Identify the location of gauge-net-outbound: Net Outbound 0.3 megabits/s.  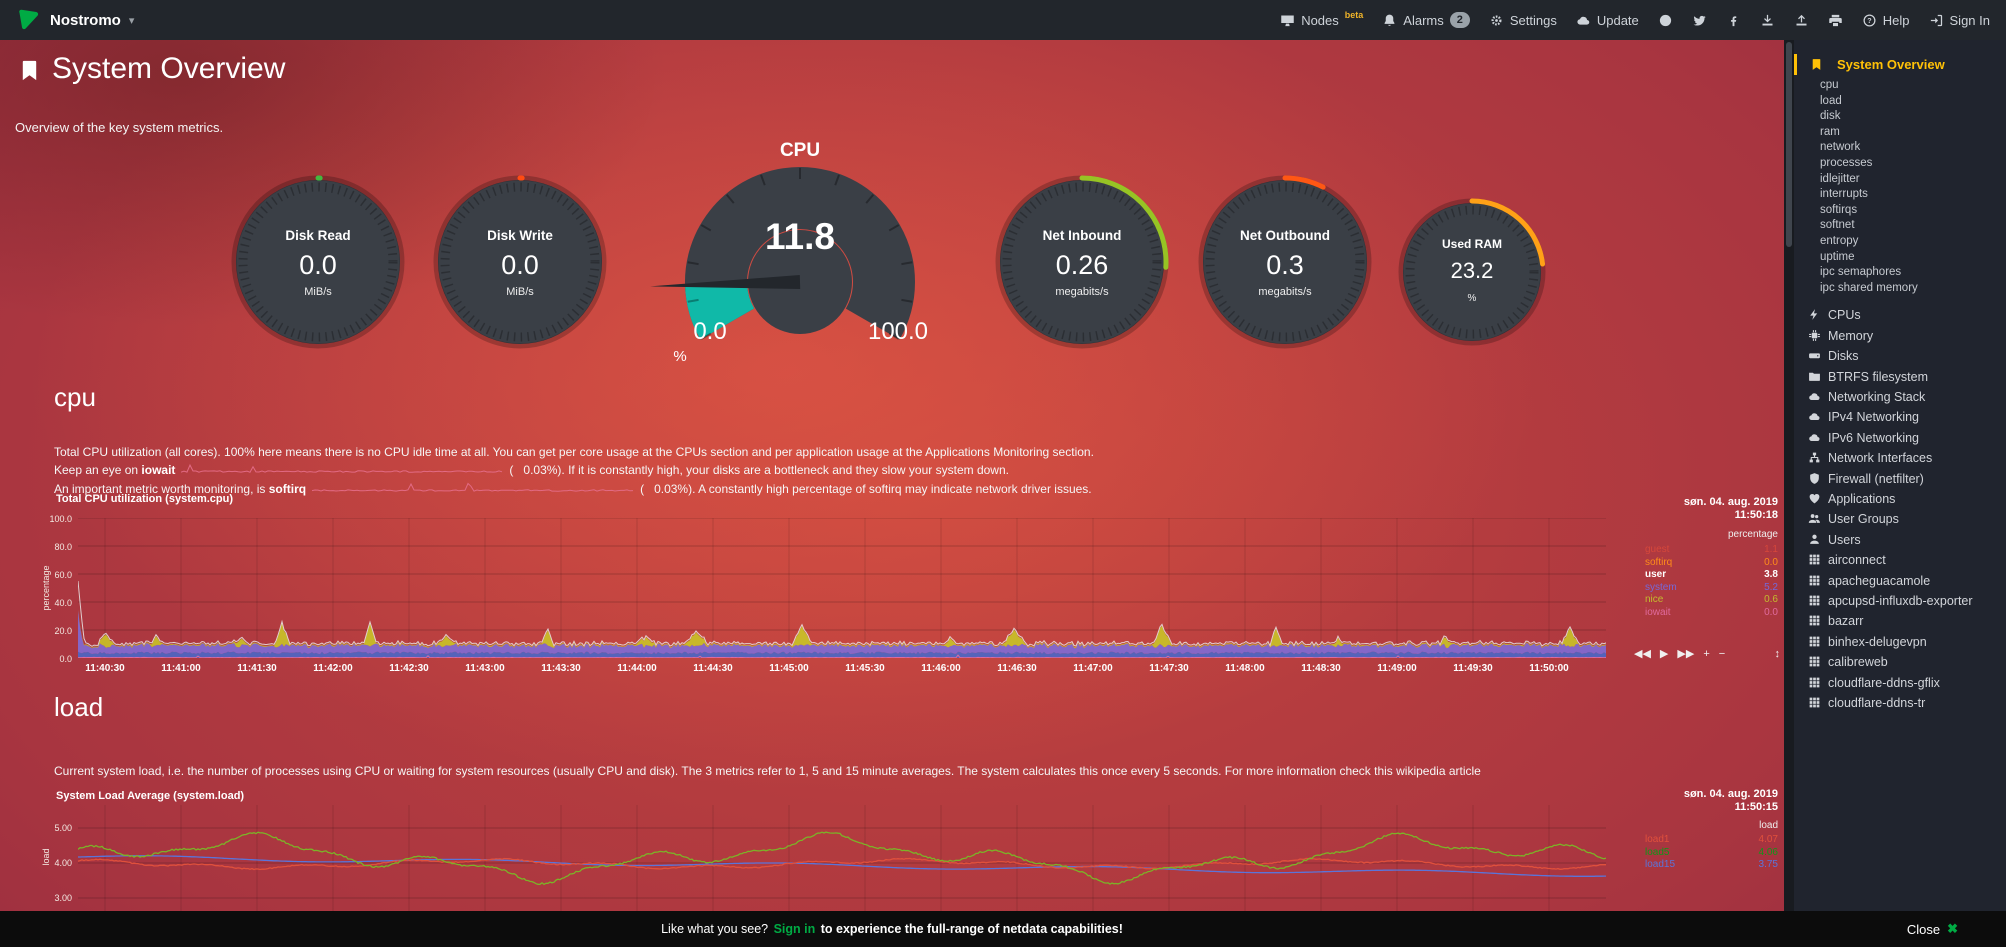
(1285, 262).